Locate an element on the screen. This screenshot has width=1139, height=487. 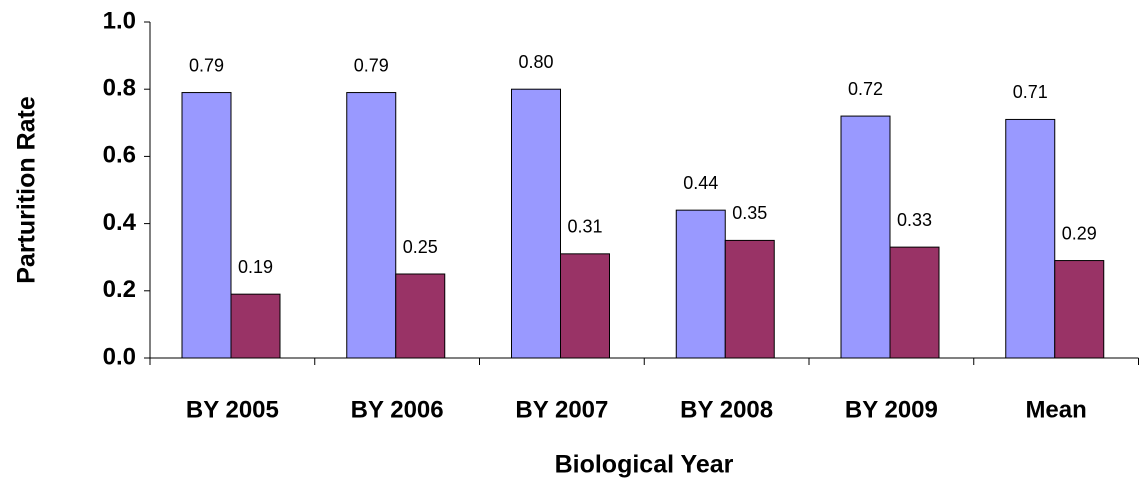
x-tick-label: Mean is located at coordinates (1055, 409).